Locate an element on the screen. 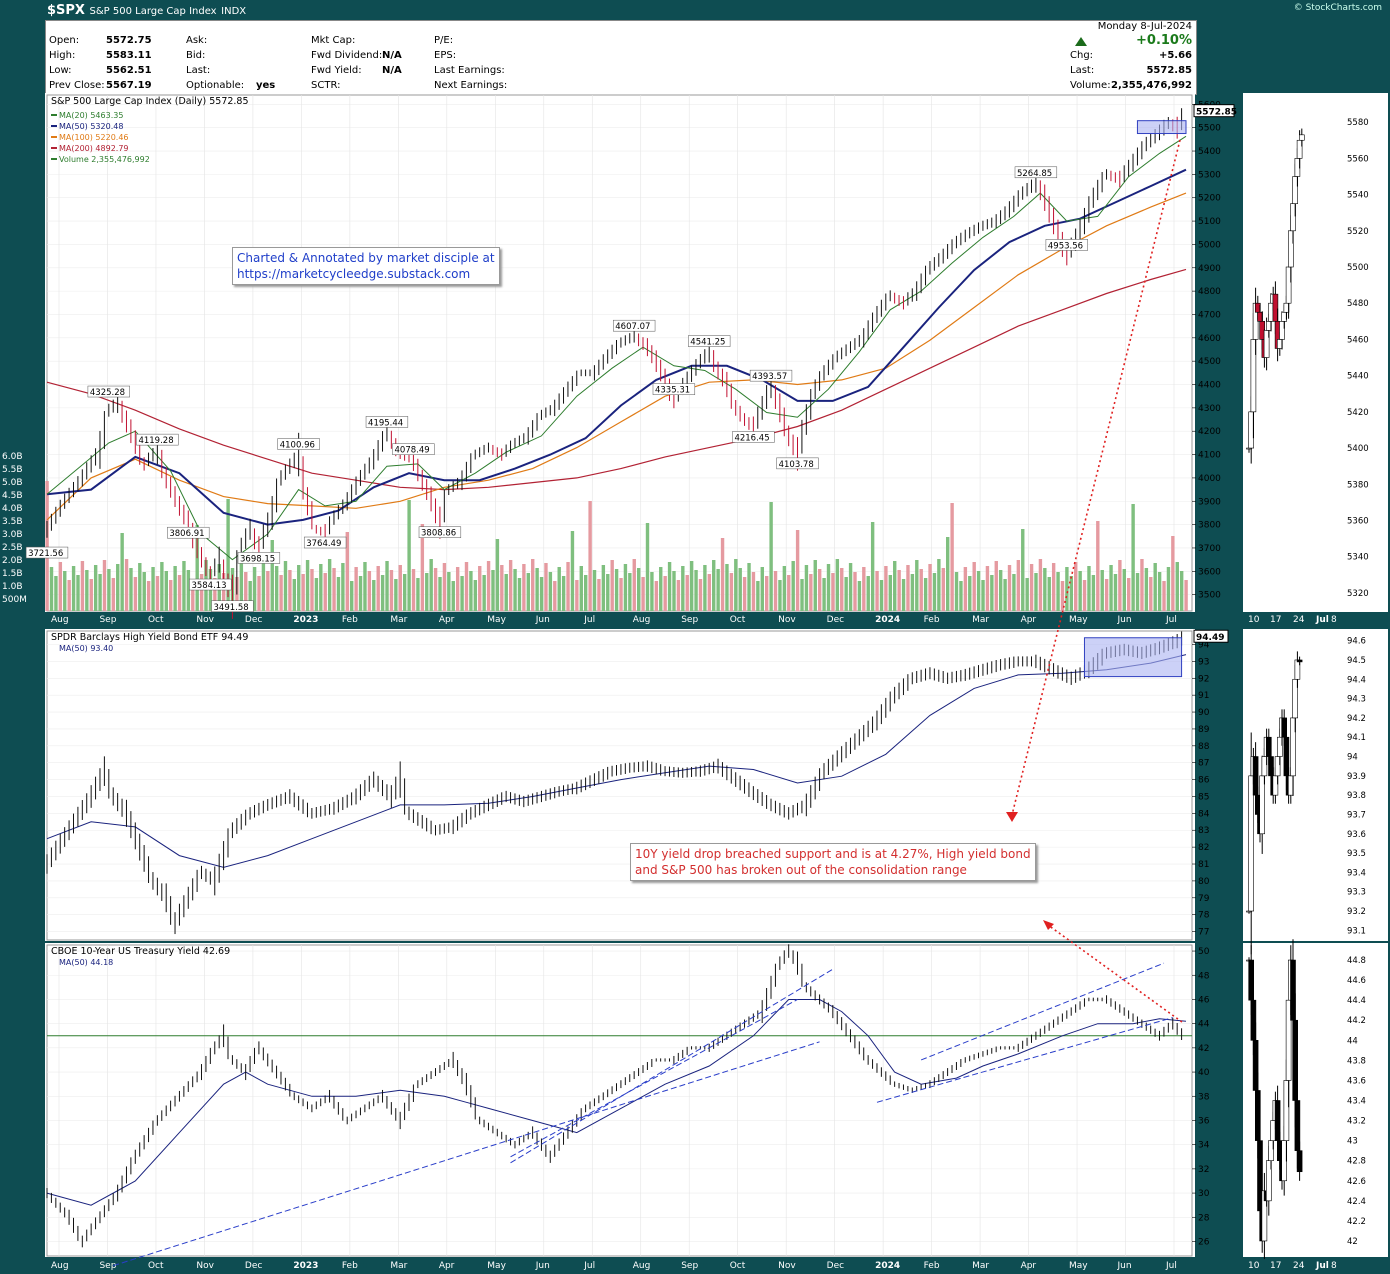 This screenshot has height=1274, width=1390. quote-label: Ask: is located at coordinates (197, 40).